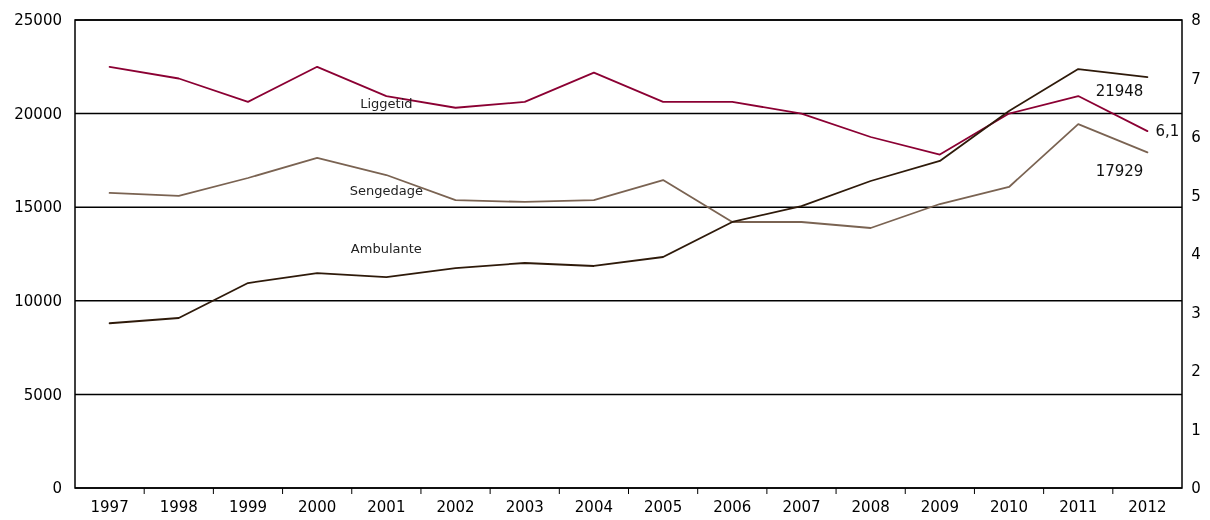  I want to click on x-tick-label: 2001, so click(386, 507).